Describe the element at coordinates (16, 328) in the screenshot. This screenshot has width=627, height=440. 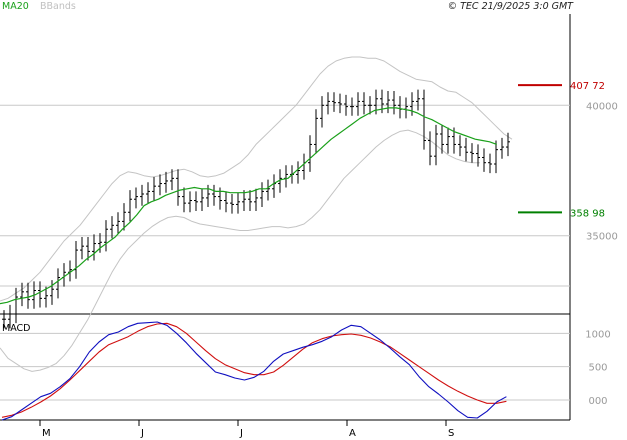
I see `macd-title: MACD` at that location.